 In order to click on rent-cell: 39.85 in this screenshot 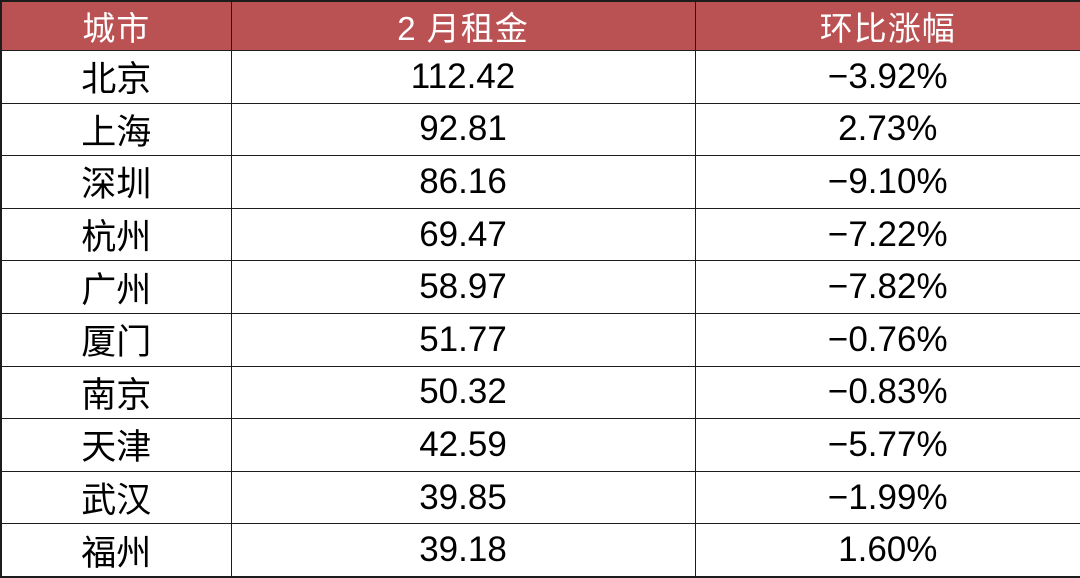, I will do `click(463, 497)`.